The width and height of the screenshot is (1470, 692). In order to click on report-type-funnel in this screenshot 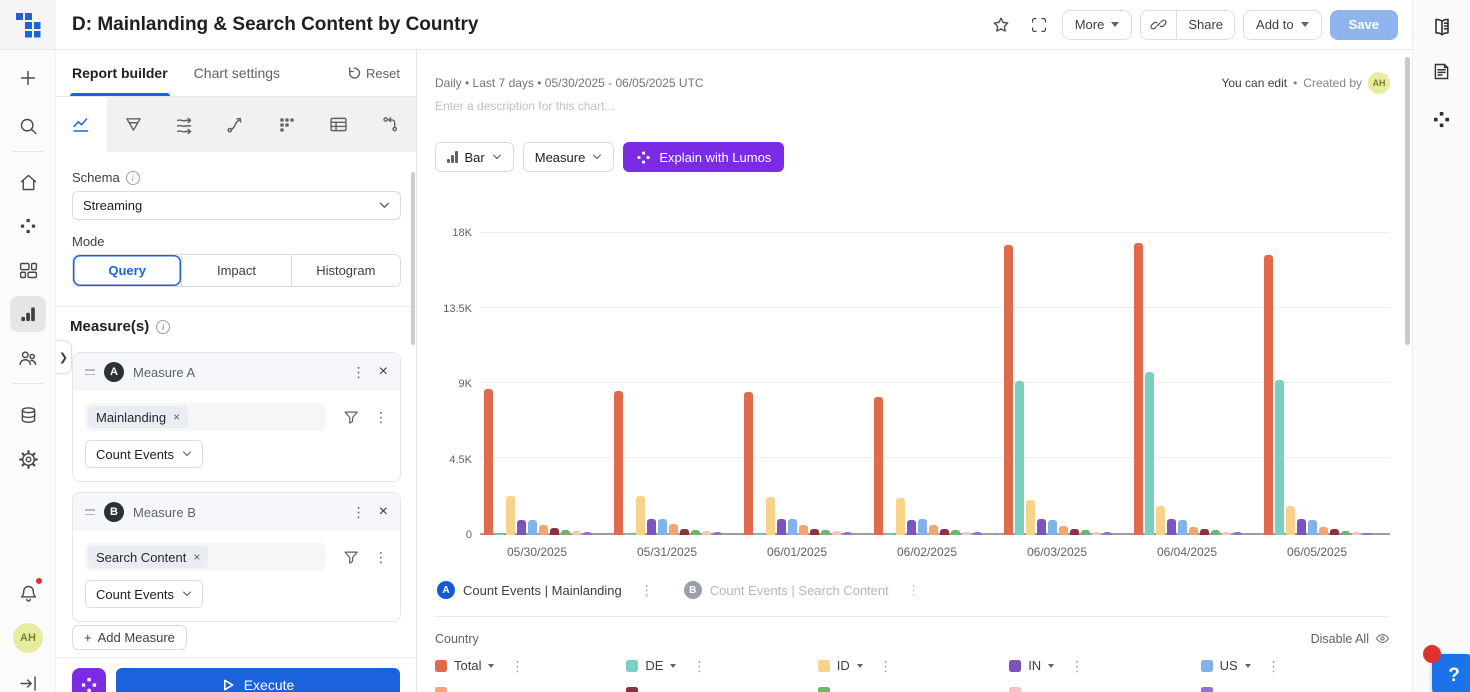, I will do `click(132, 124)`.